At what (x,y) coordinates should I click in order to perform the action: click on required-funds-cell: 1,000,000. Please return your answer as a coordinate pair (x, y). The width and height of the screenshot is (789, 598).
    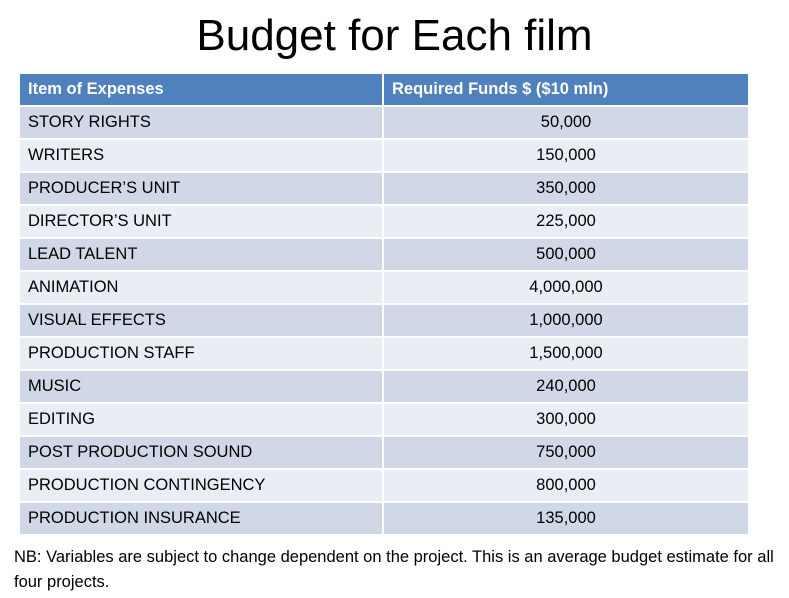
    Looking at the image, I should click on (565, 320).